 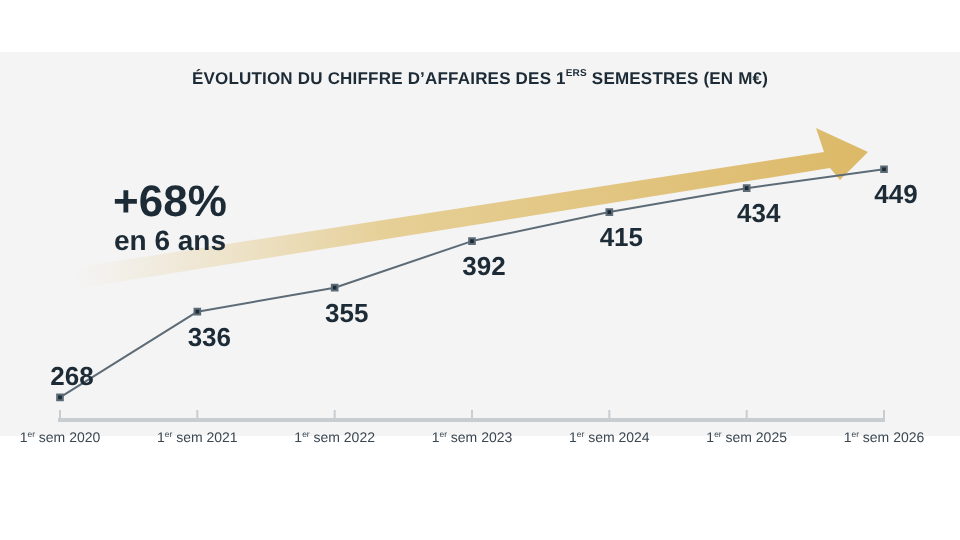 What do you see at coordinates (759, 213) in the screenshot?
I see `data-label: 434` at bounding box center [759, 213].